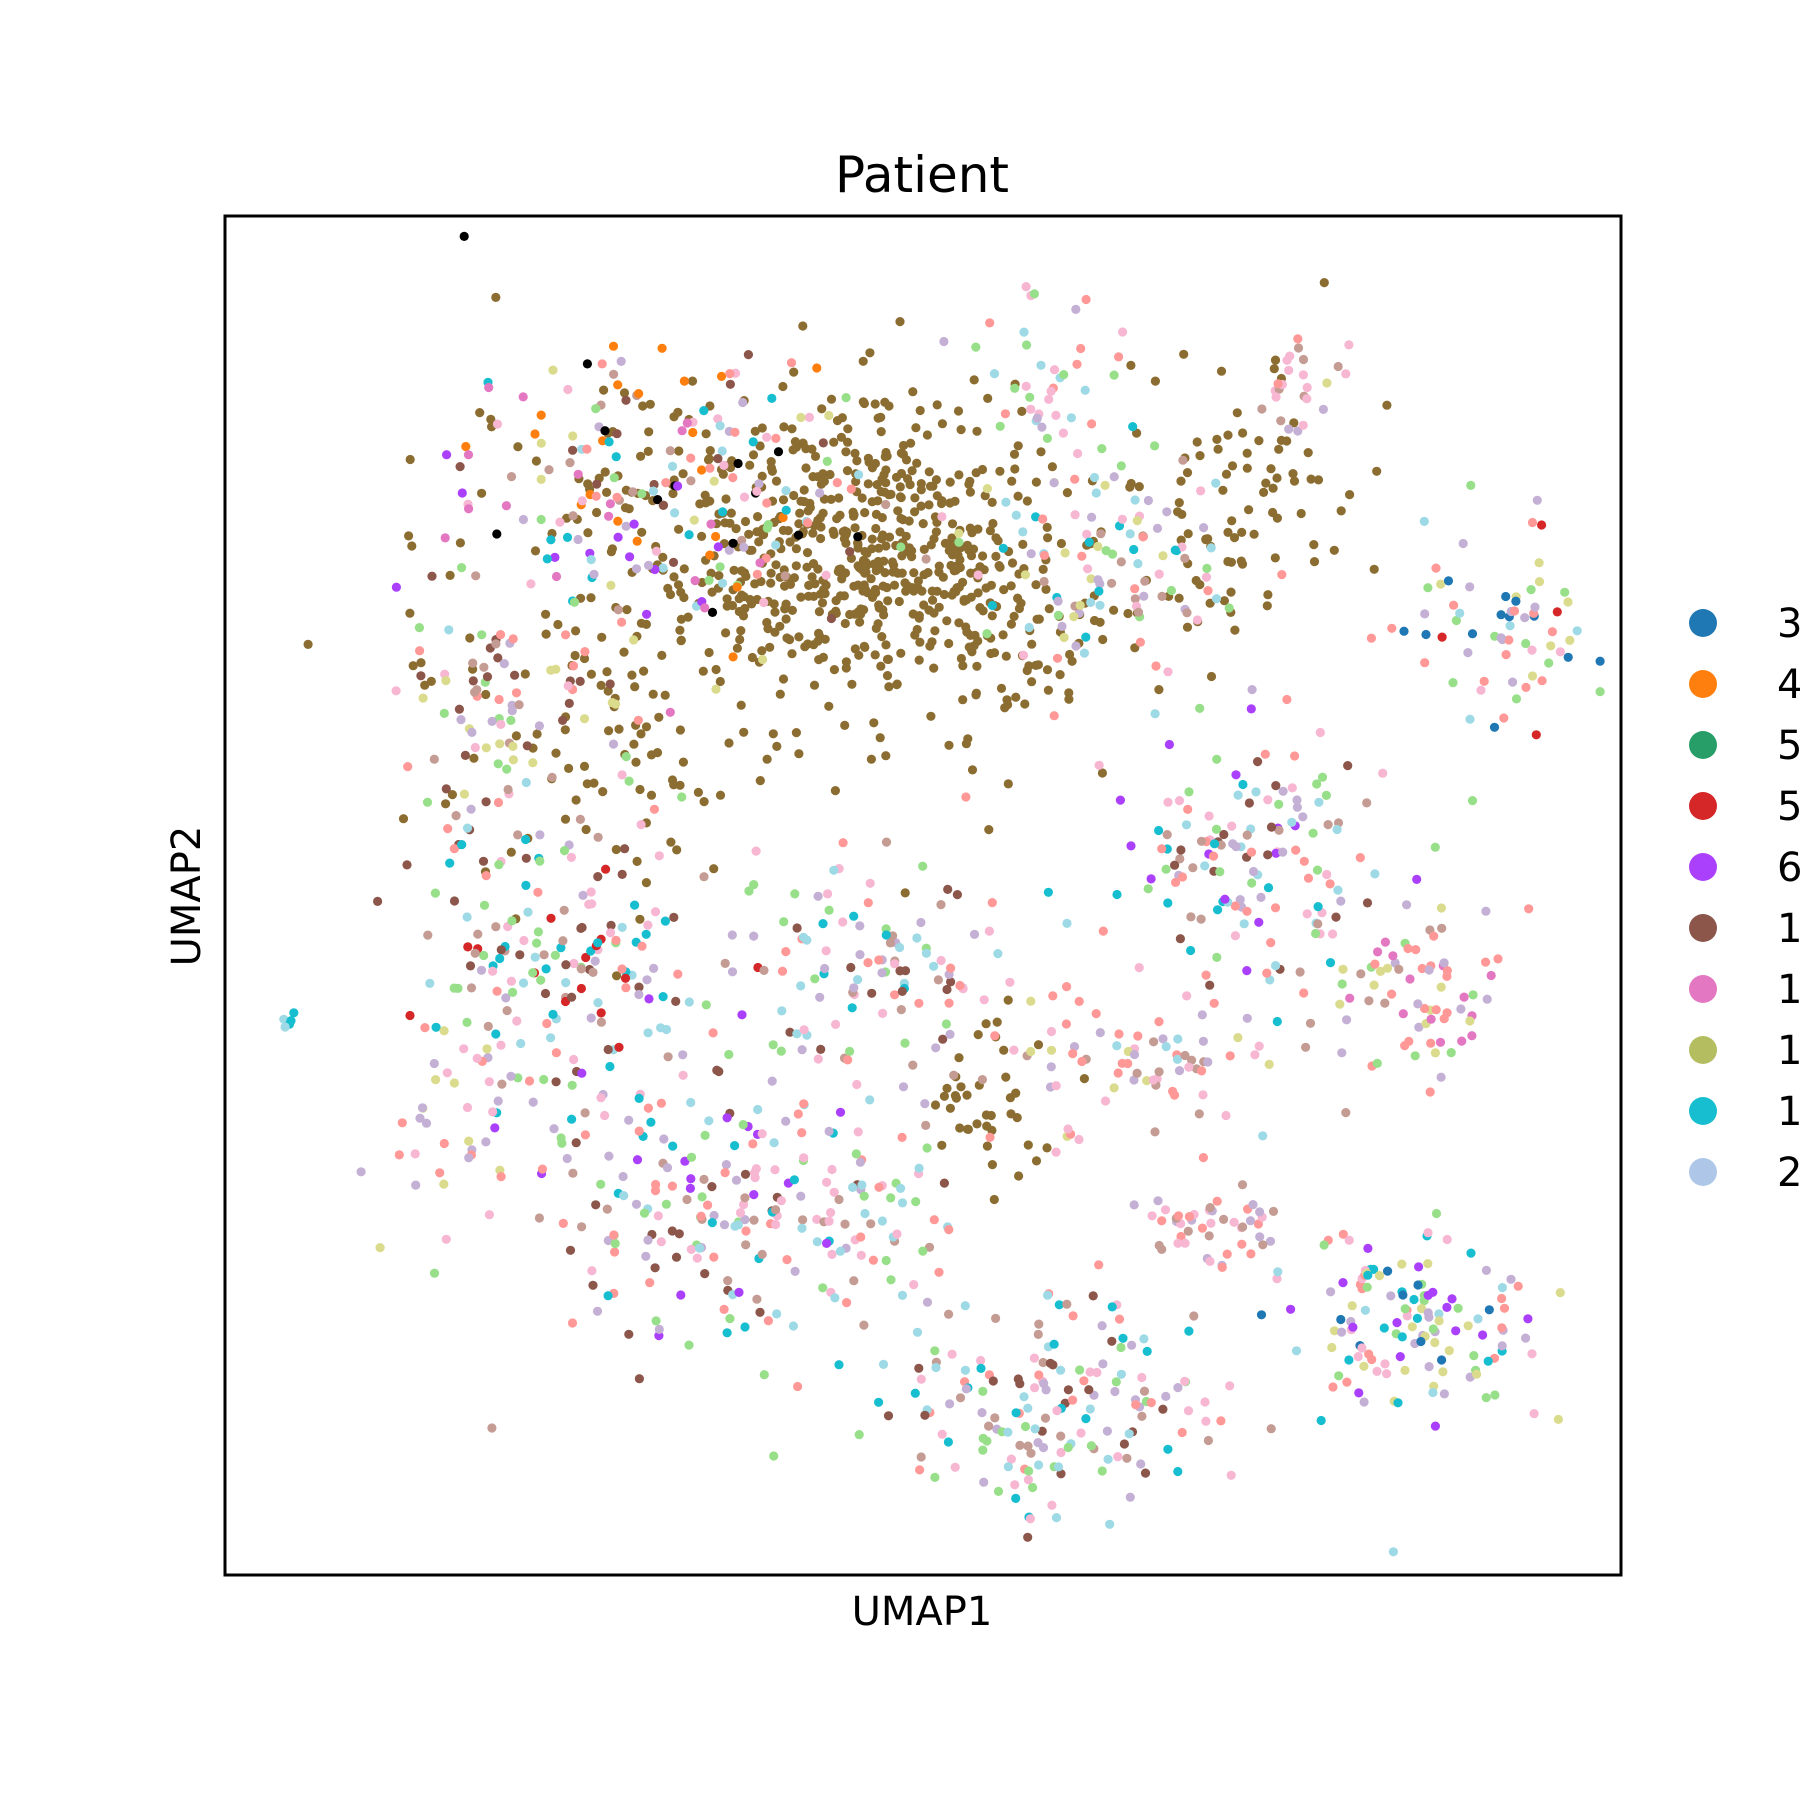 The height and width of the screenshot is (1800, 1800). I want to click on legend-marker, so click(1703, 1172).